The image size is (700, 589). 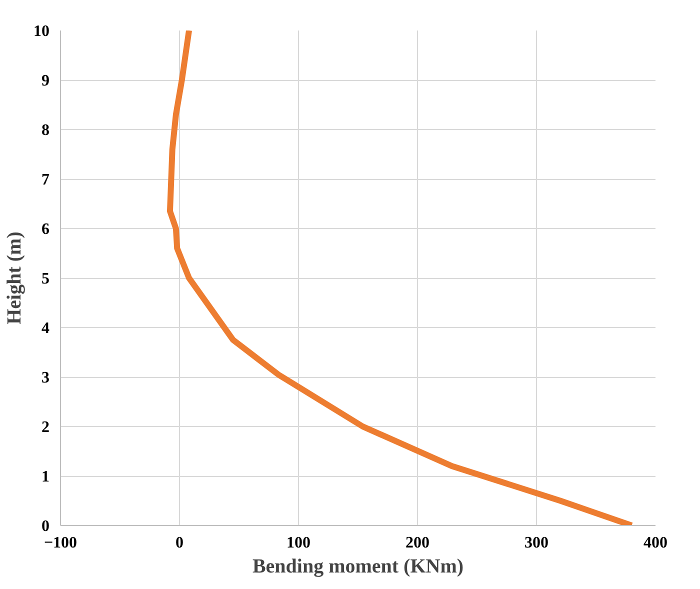 What do you see at coordinates (180, 543) in the screenshot?
I see `x-tick-label: 0` at bounding box center [180, 543].